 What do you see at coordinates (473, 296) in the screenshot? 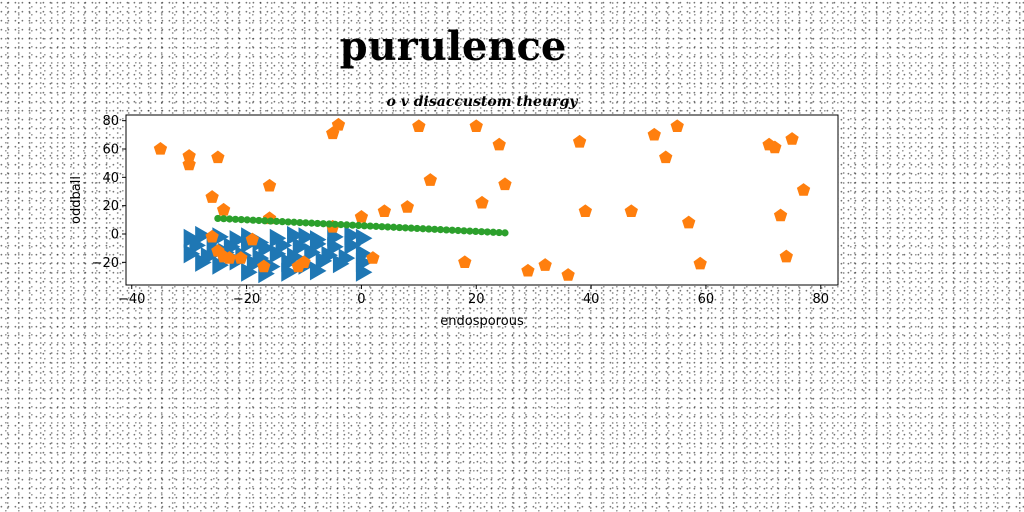
I see `x-axis: −40 −20 0 20 40 60 80` at bounding box center [473, 296].